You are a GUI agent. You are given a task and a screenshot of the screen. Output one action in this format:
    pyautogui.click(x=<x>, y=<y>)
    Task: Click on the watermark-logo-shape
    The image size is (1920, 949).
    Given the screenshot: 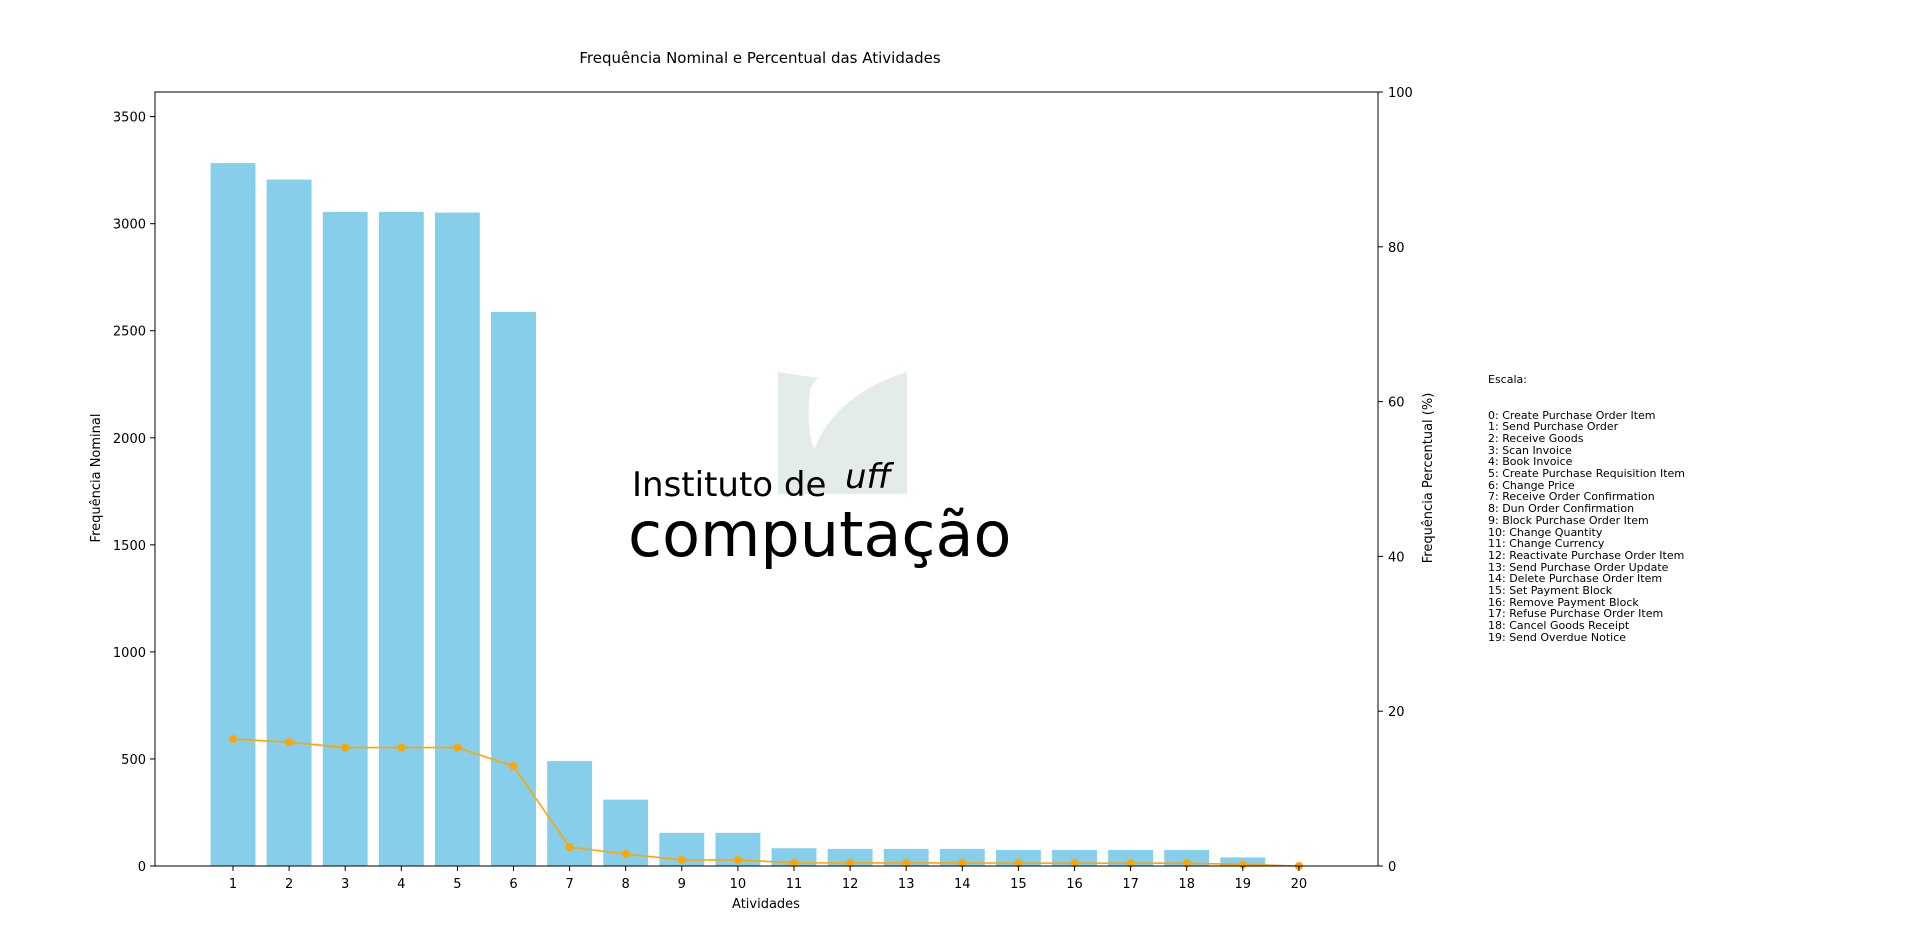 What is the action you would take?
    pyautogui.click(x=842, y=433)
    